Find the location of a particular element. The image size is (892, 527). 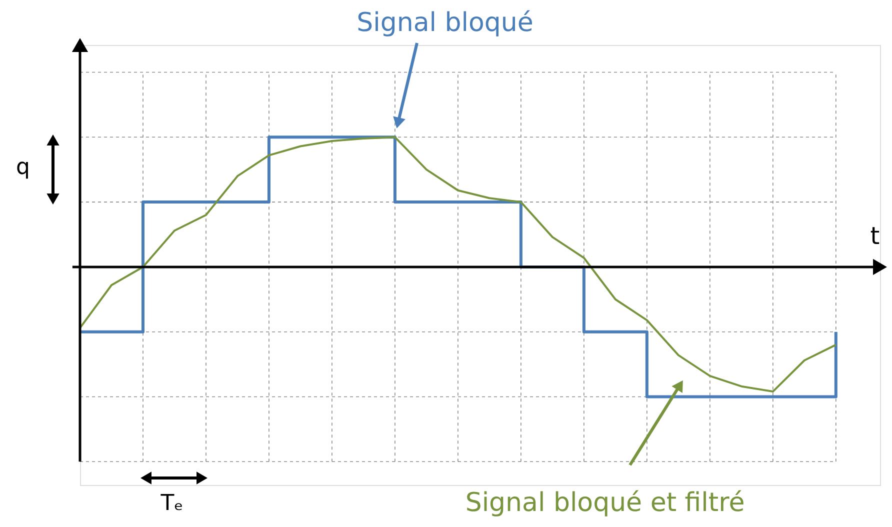

text: Signal bloqué is located at coordinates (445, 23).